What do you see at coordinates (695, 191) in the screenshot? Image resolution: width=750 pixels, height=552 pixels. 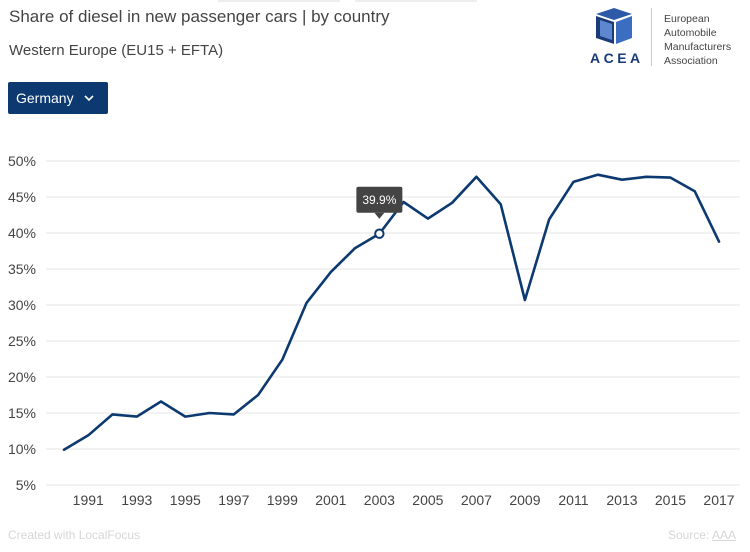 I see `data-point-2016` at bounding box center [695, 191].